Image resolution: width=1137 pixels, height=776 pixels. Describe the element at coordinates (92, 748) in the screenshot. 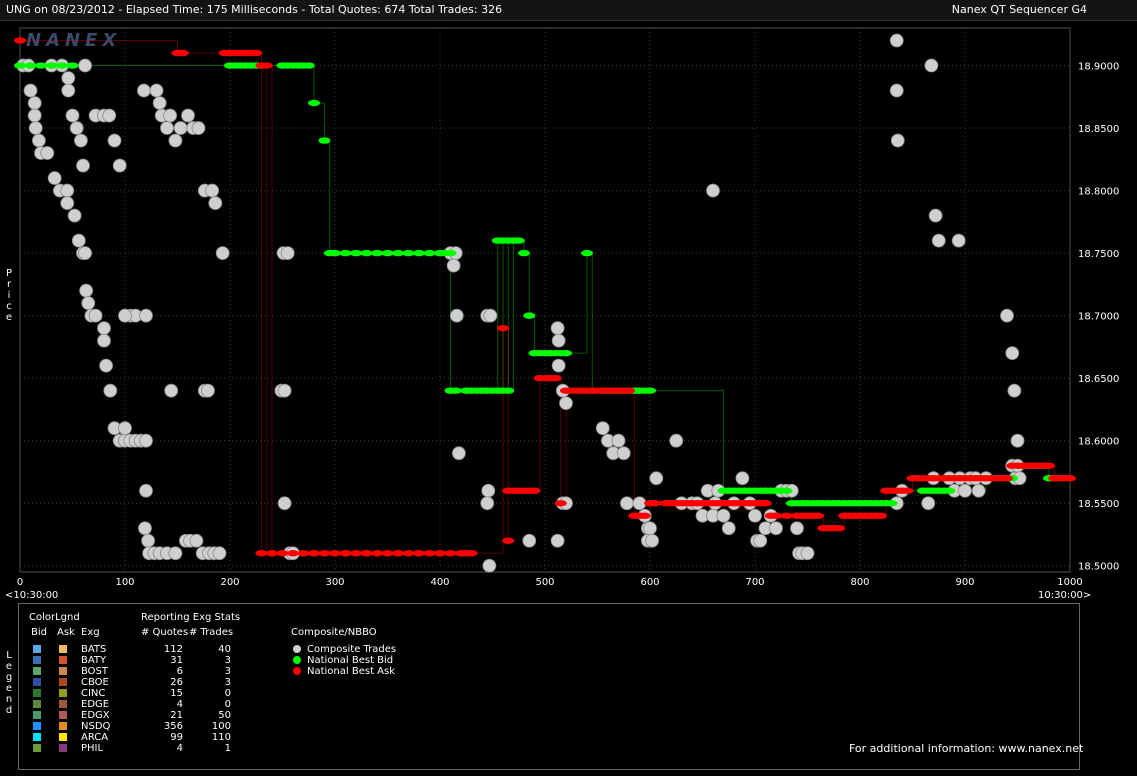

I see `exchange-name: PHIL` at that location.